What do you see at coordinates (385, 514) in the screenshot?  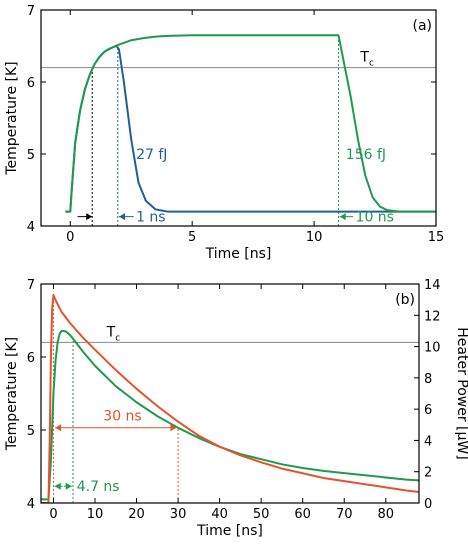 I see `x-tick-label: 80` at bounding box center [385, 514].